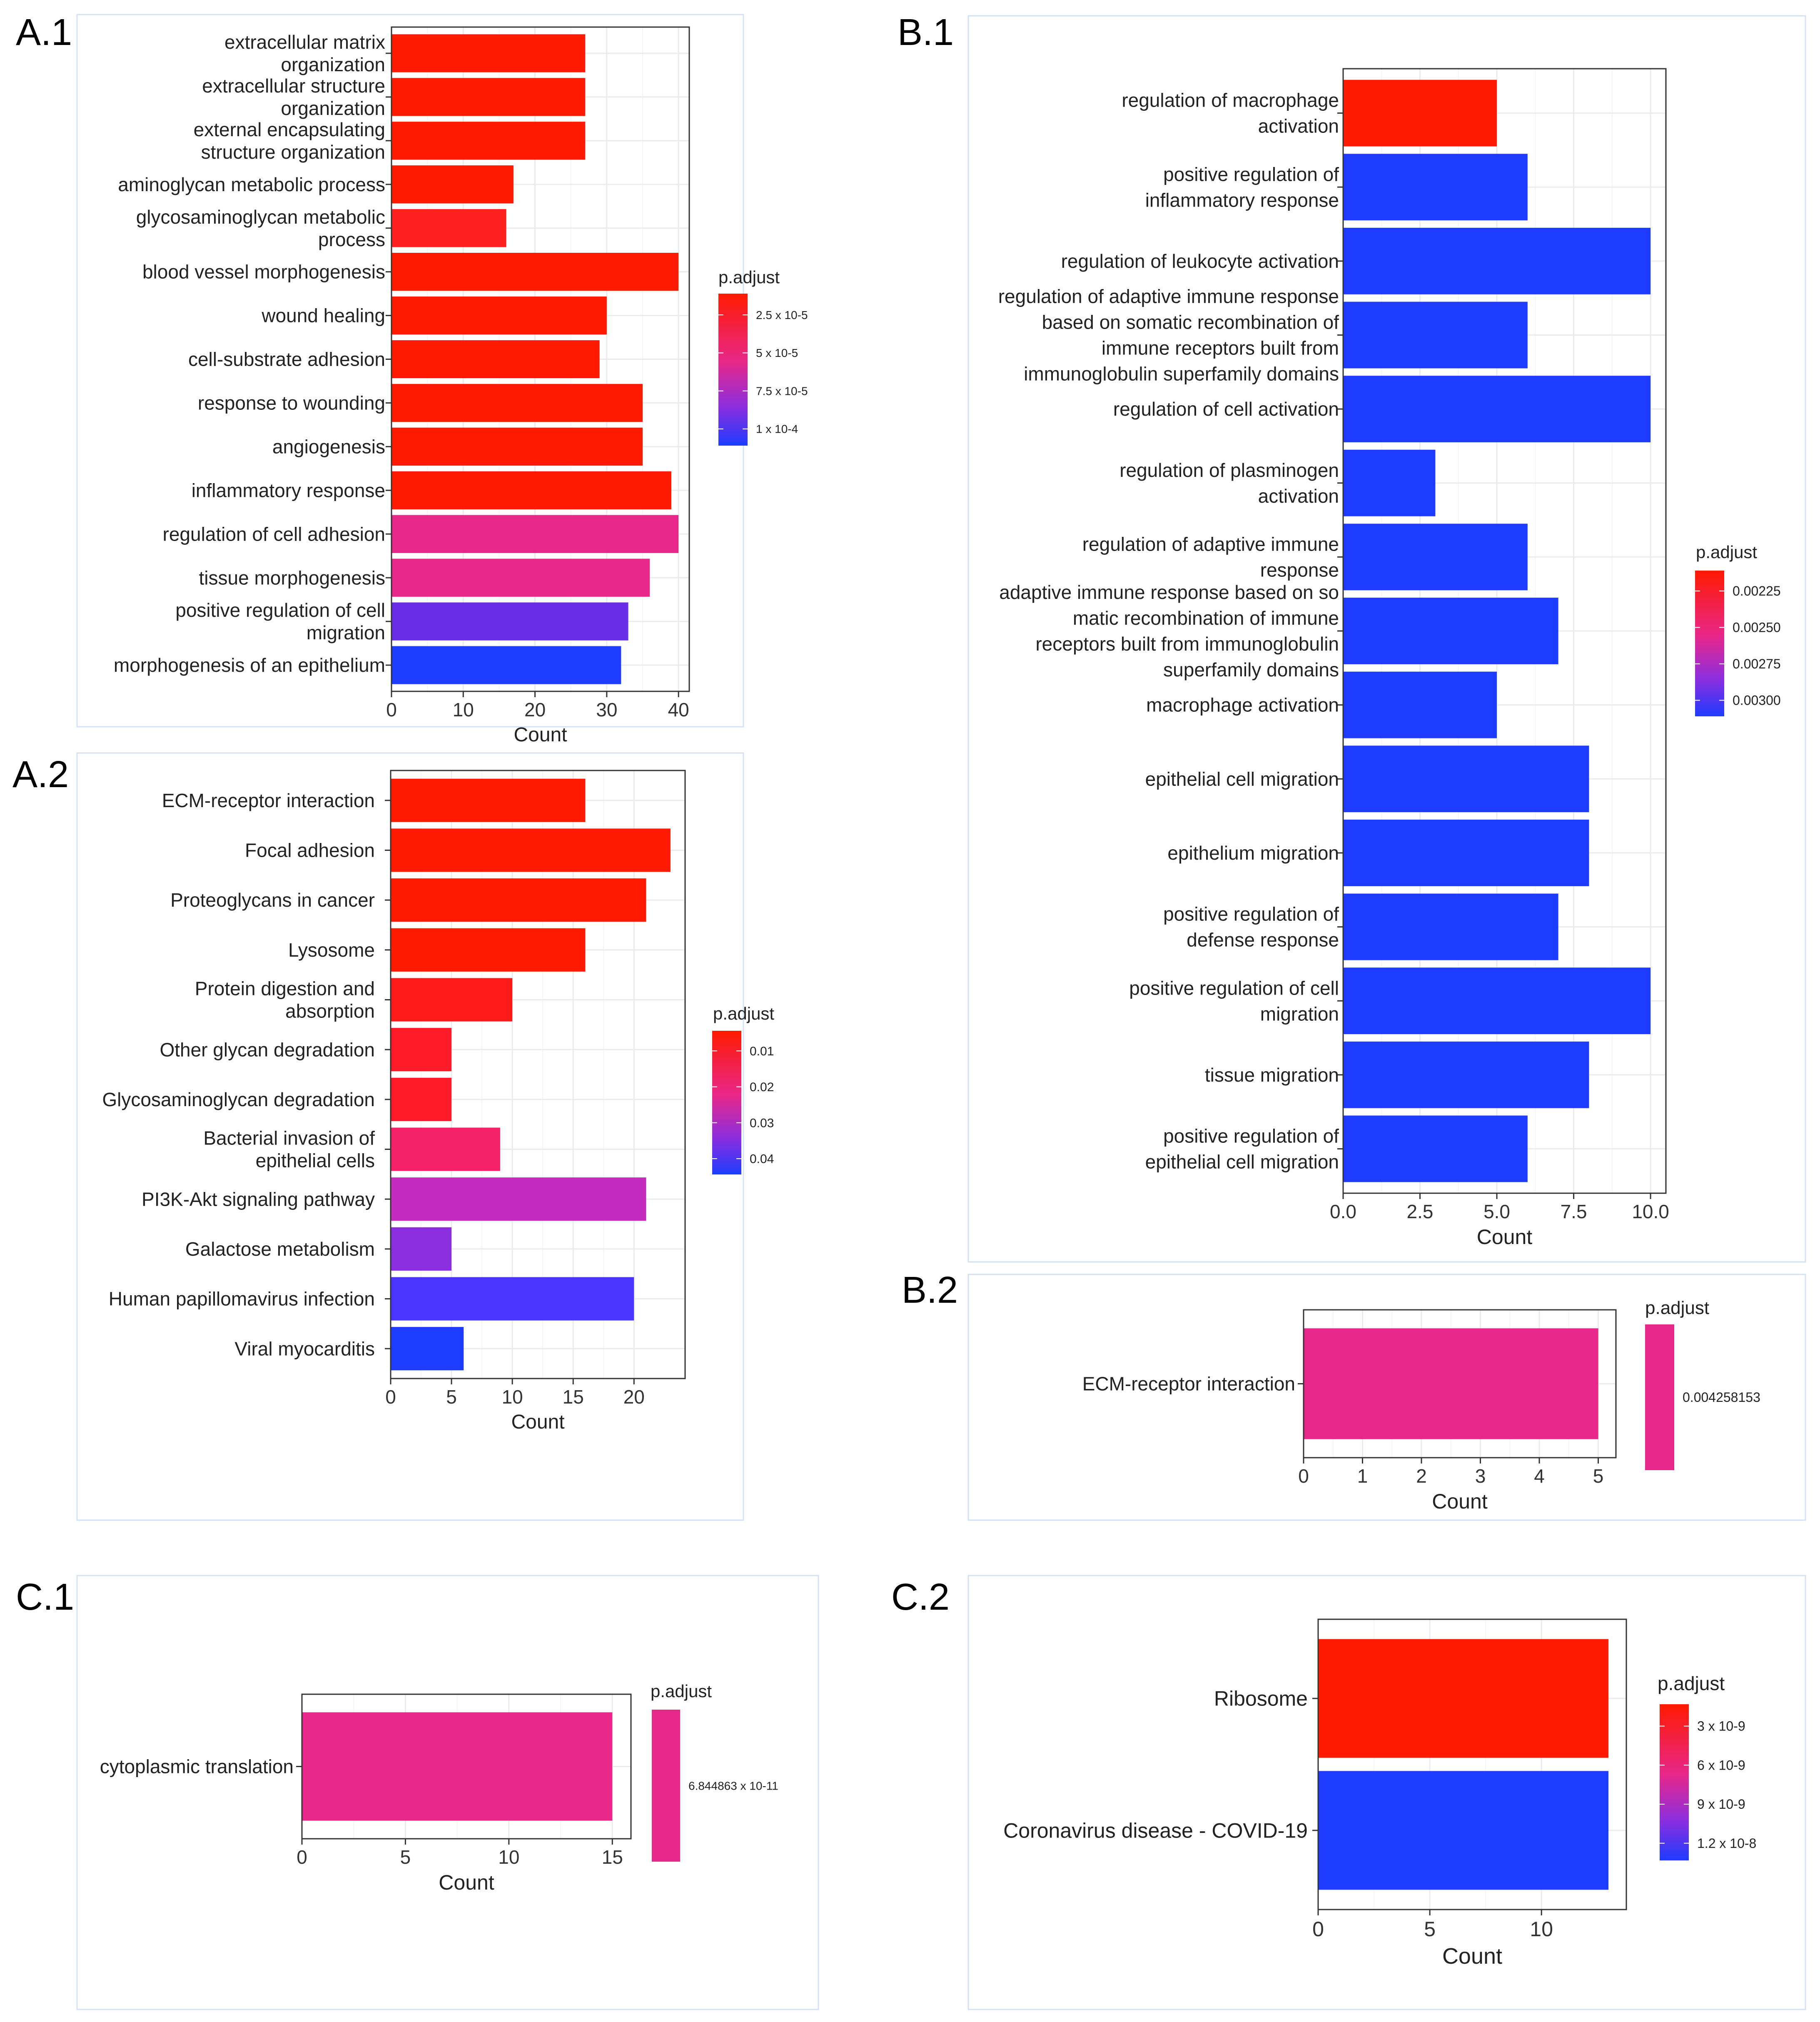 The width and height of the screenshot is (1820, 2022). What do you see at coordinates (1226, 409) in the screenshot?
I see `category-label-line: regulation of cell activation` at bounding box center [1226, 409].